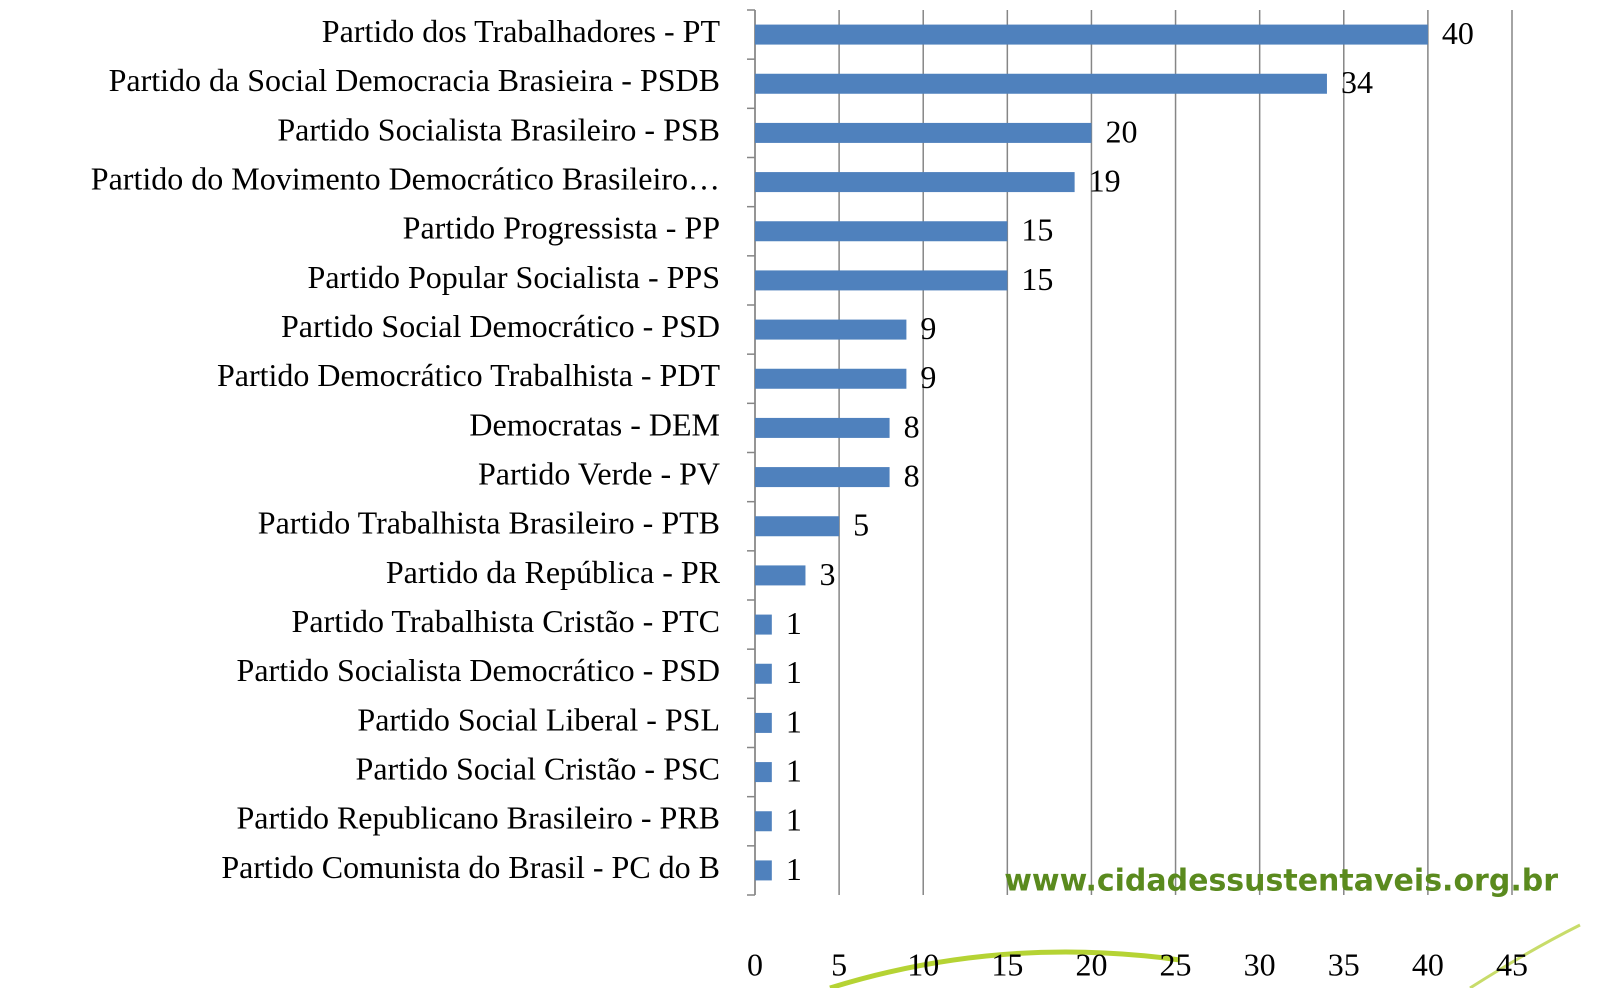 Image resolution: width=1620 pixels, height=988 pixels. What do you see at coordinates (1176, 964) in the screenshot?
I see `x-tick-label: 25` at bounding box center [1176, 964].